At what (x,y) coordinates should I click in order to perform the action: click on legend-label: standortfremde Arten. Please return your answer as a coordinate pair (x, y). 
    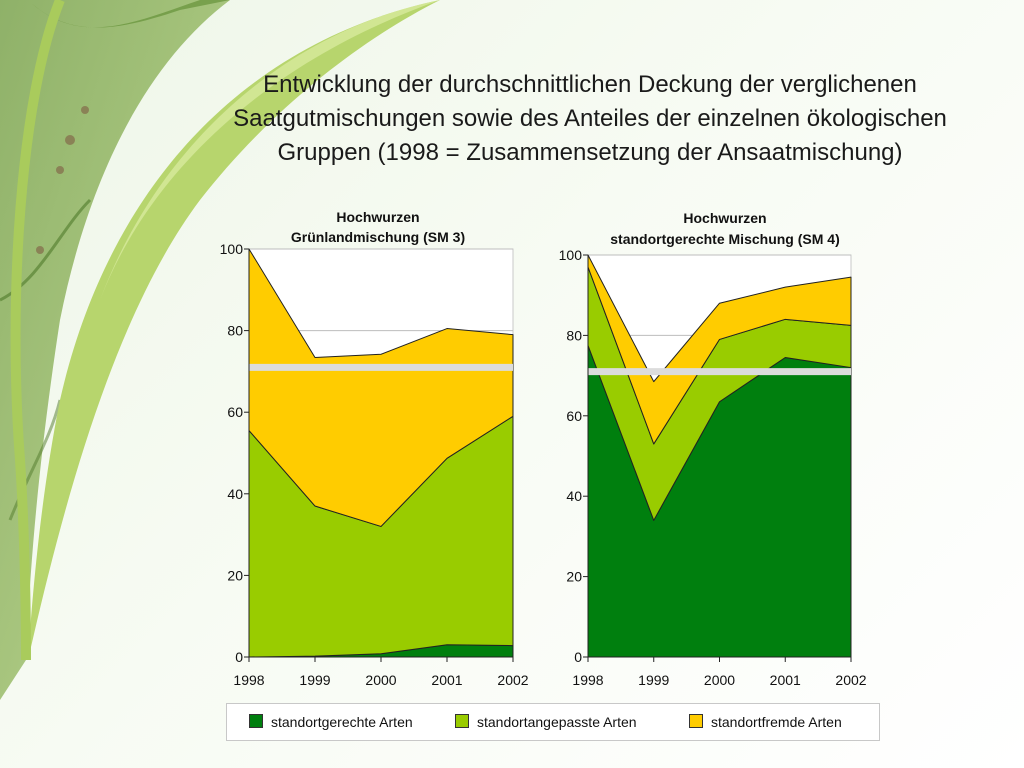
    Looking at the image, I should click on (776, 722).